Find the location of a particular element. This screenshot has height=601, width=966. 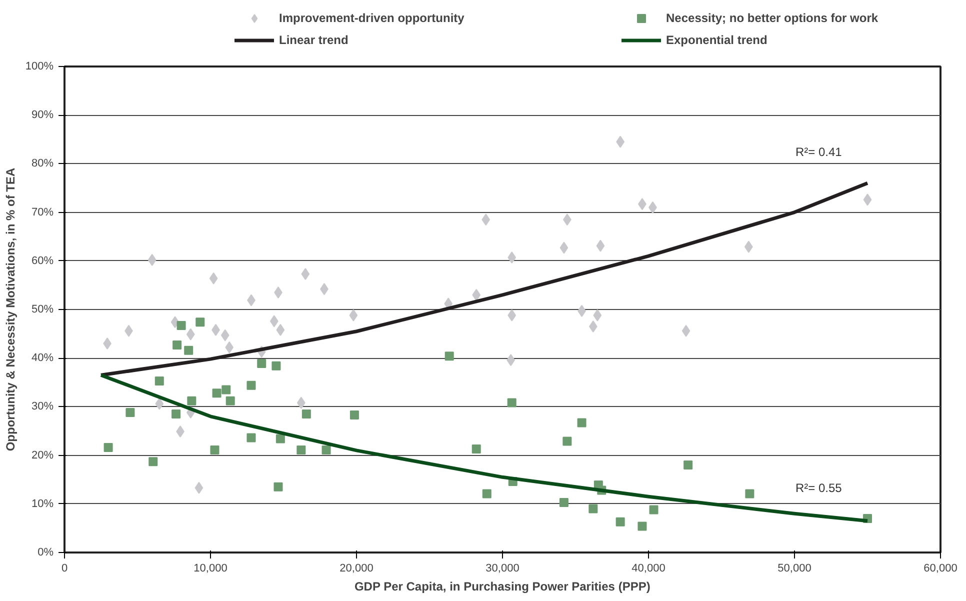

x-tick-label: 40,000 is located at coordinates (649, 568).